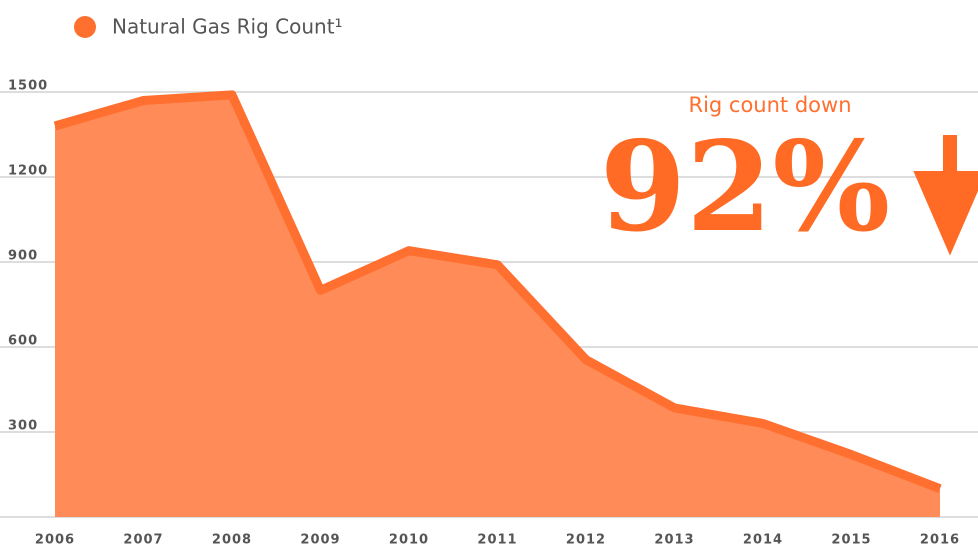  I want to click on y-tick-label: 1200, so click(28, 171).